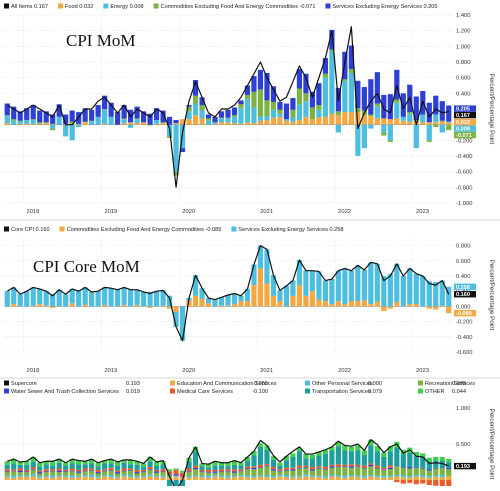 The width and height of the screenshot is (500, 491). Describe the element at coordinates (465, 466) in the screenshot. I see `value-badge` at that location.